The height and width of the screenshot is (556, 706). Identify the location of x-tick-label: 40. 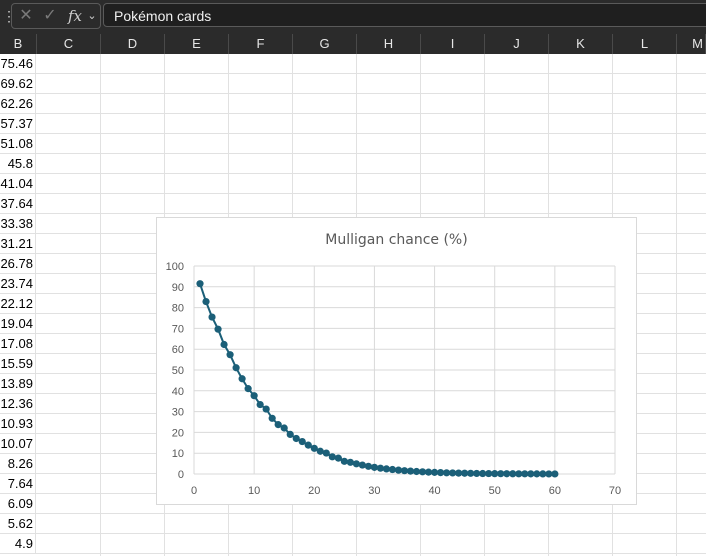
(434, 491).